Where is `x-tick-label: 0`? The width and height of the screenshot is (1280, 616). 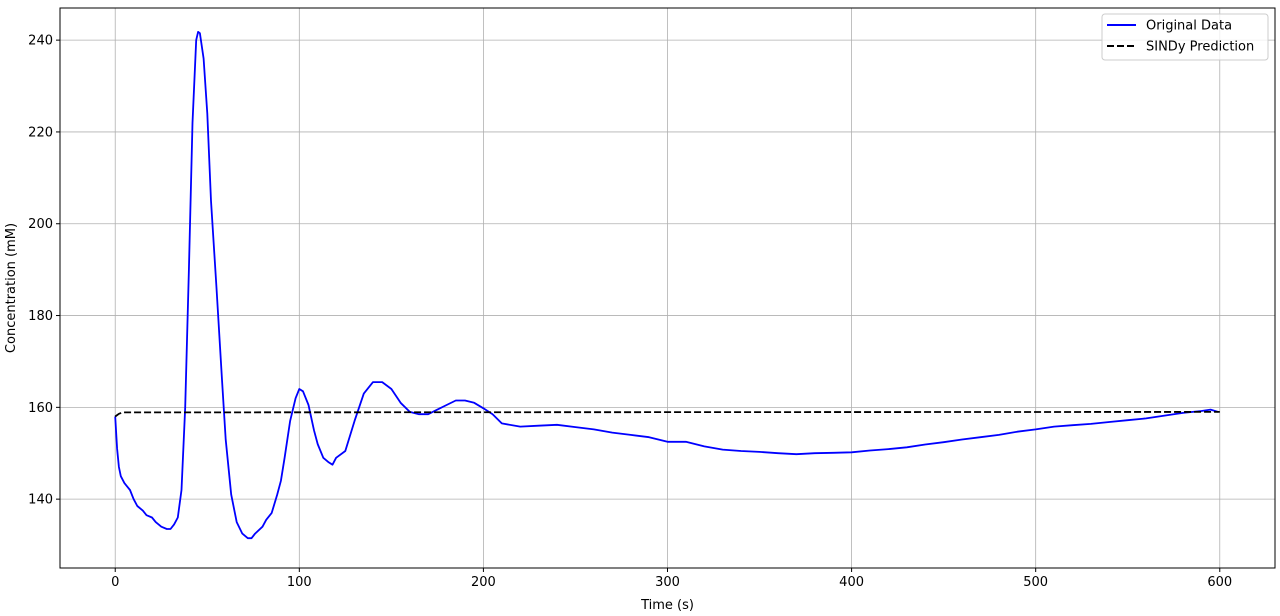
x-tick-label: 0 is located at coordinates (115, 582).